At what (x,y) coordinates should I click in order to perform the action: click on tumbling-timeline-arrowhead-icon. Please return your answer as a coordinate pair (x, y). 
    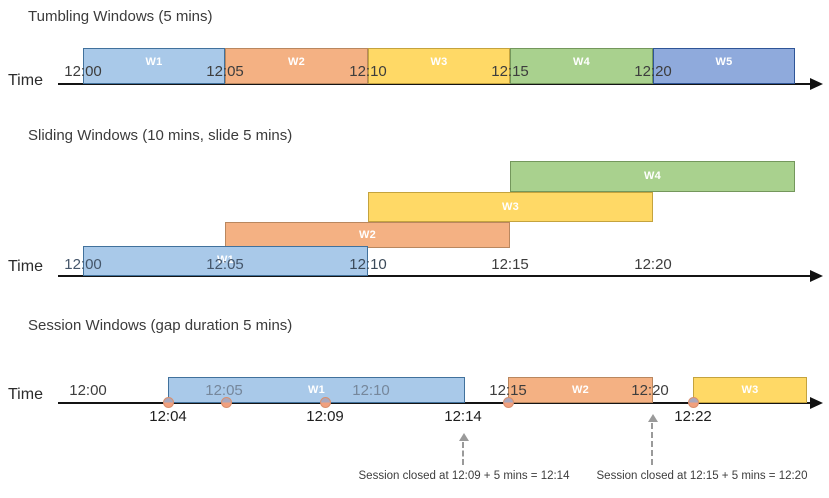
    Looking at the image, I should click on (816, 84).